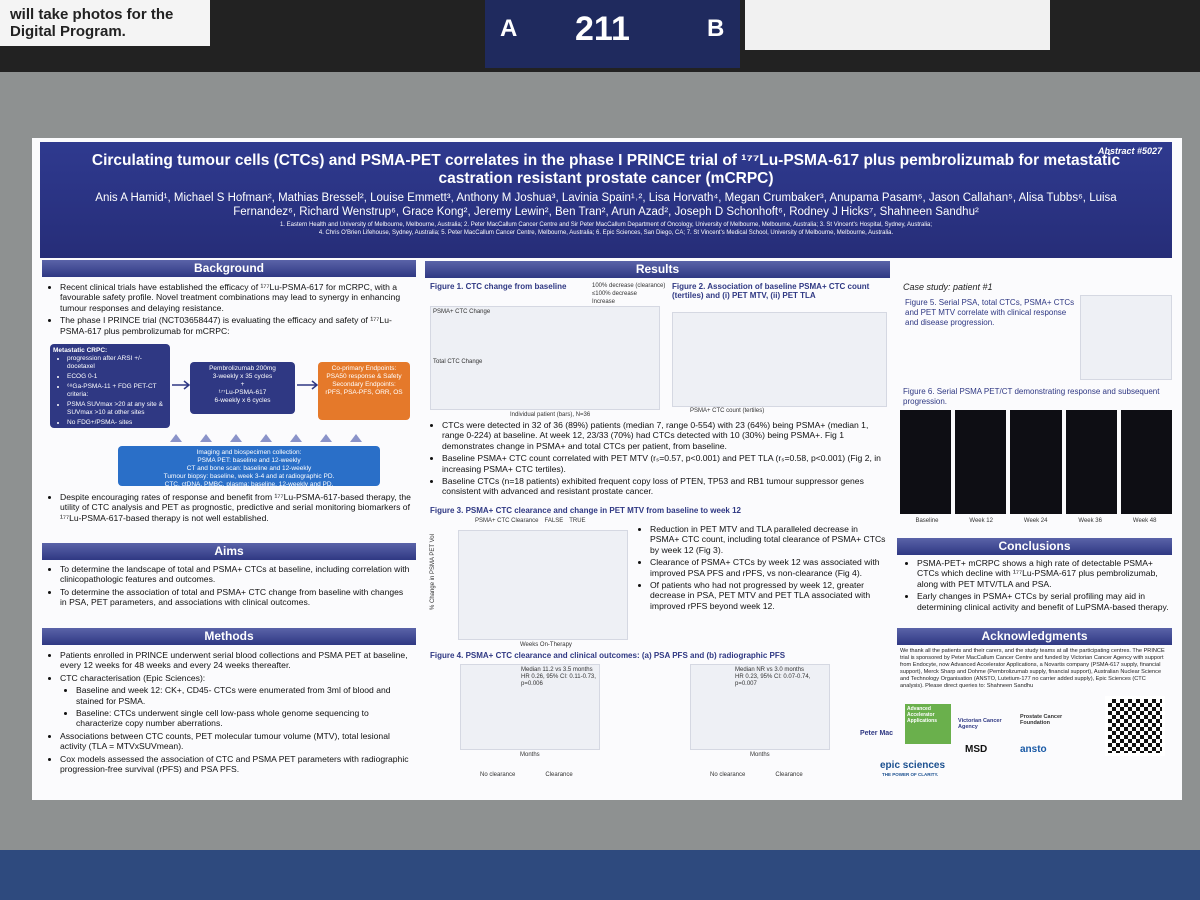 The width and height of the screenshot is (1200, 900). What do you see at coordinates (80, 350) in the screenshot?
I see `box-heading: Metastatic CRPC:` at bounding box center [80, 350].